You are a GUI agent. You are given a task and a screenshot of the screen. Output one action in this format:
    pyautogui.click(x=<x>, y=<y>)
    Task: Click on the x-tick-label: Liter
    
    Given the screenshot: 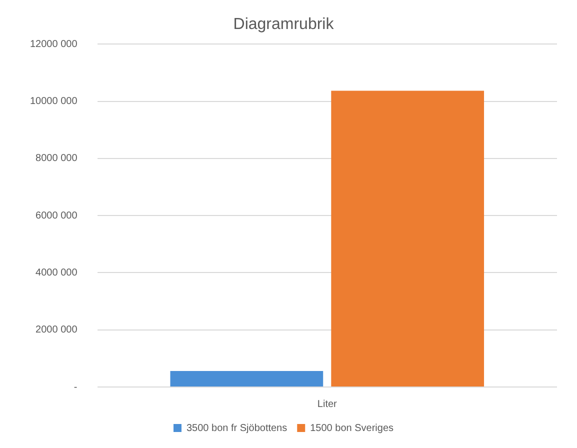 What is the action you would take?
    pyautogui.click(x=327, y=404)
    